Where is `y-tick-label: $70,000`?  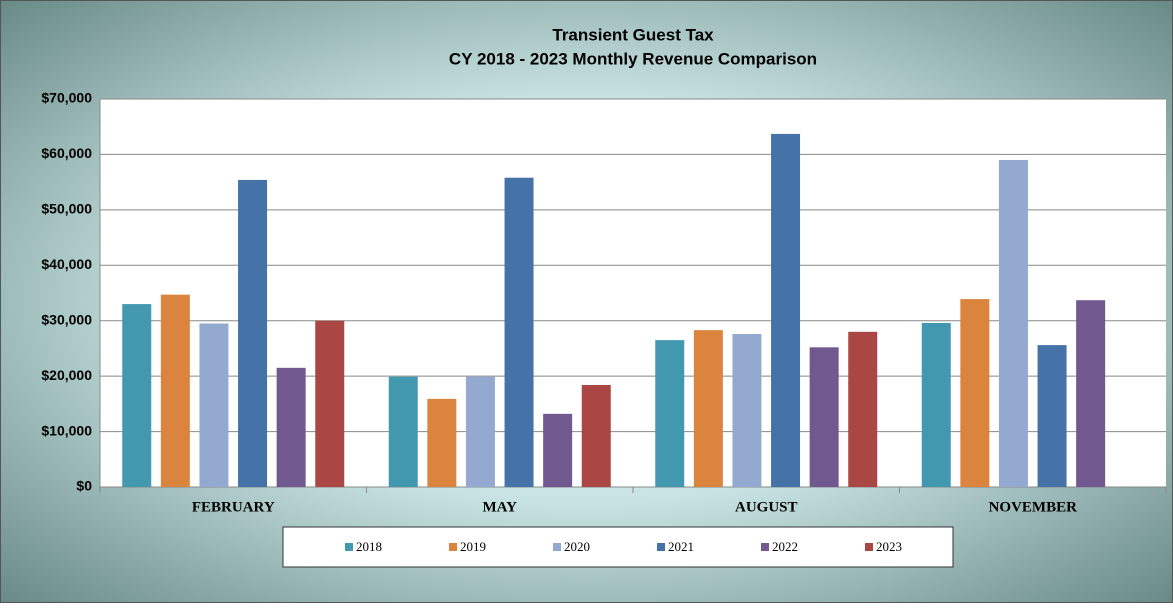 y-tick-label: $70,000 is located at coordinates (66, 98).